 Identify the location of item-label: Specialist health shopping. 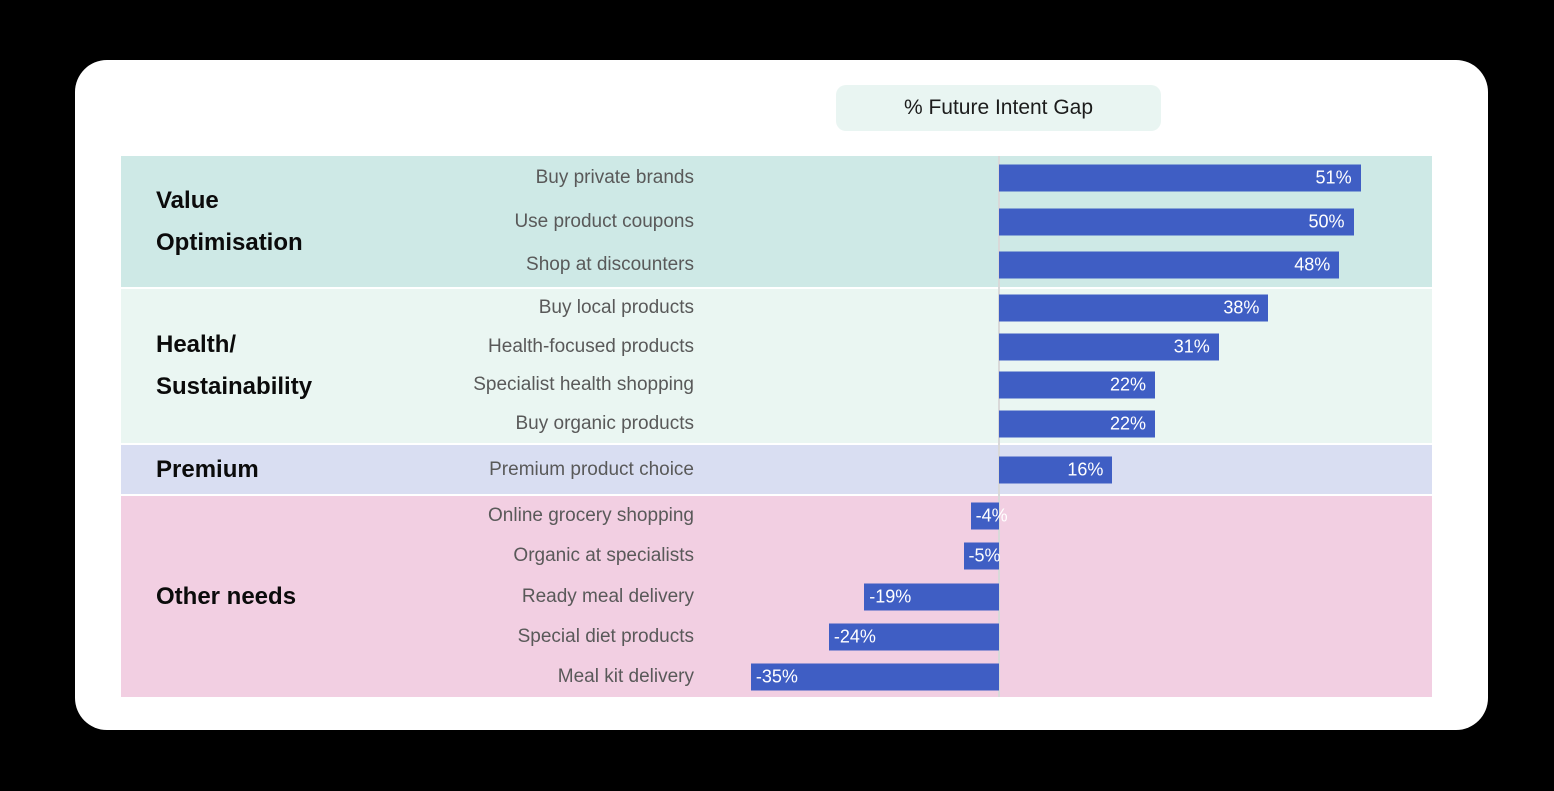
(583, 385).